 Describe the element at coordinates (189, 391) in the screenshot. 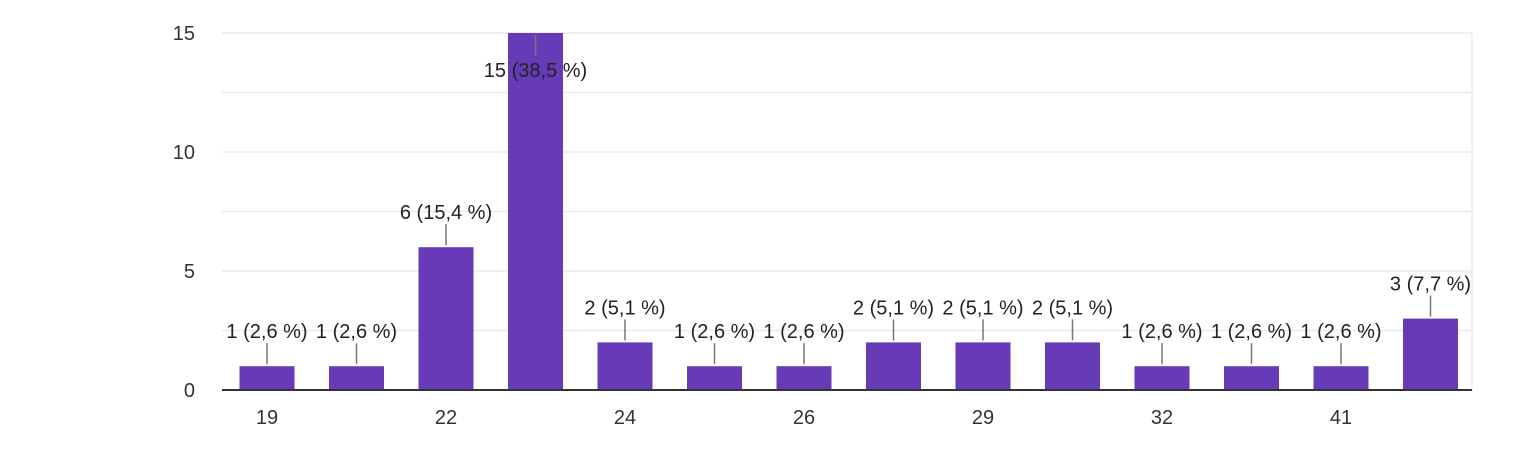

I see `y-tick-label: 0` at that location.